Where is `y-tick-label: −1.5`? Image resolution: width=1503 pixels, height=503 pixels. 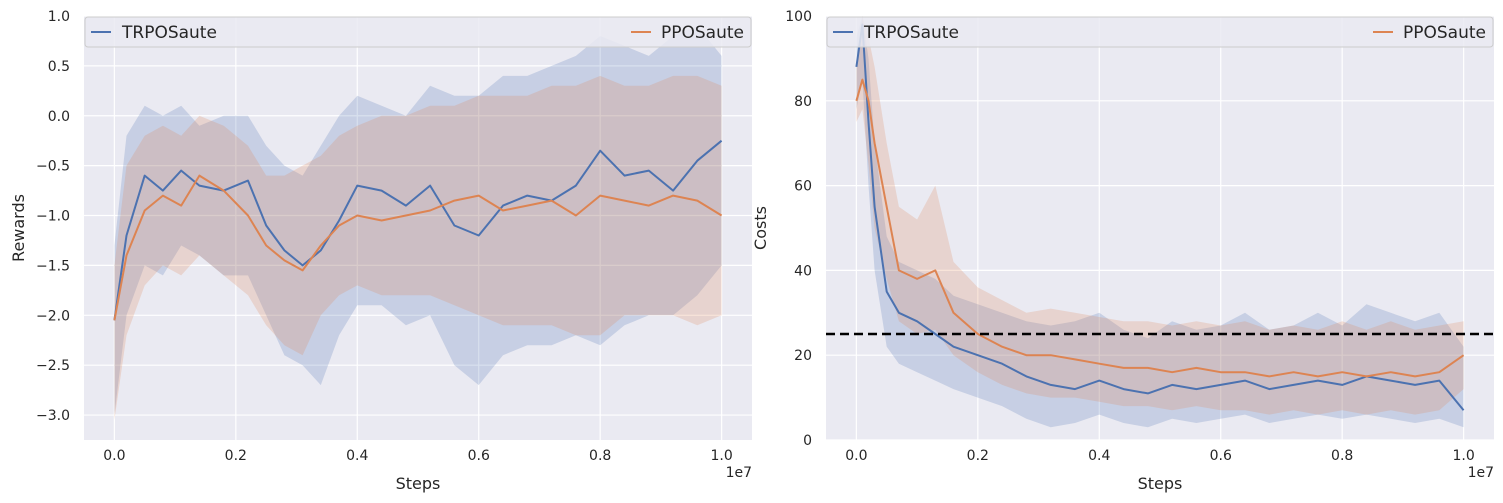
y-tick-label: −1.5 is located at coordinates (53, 266).